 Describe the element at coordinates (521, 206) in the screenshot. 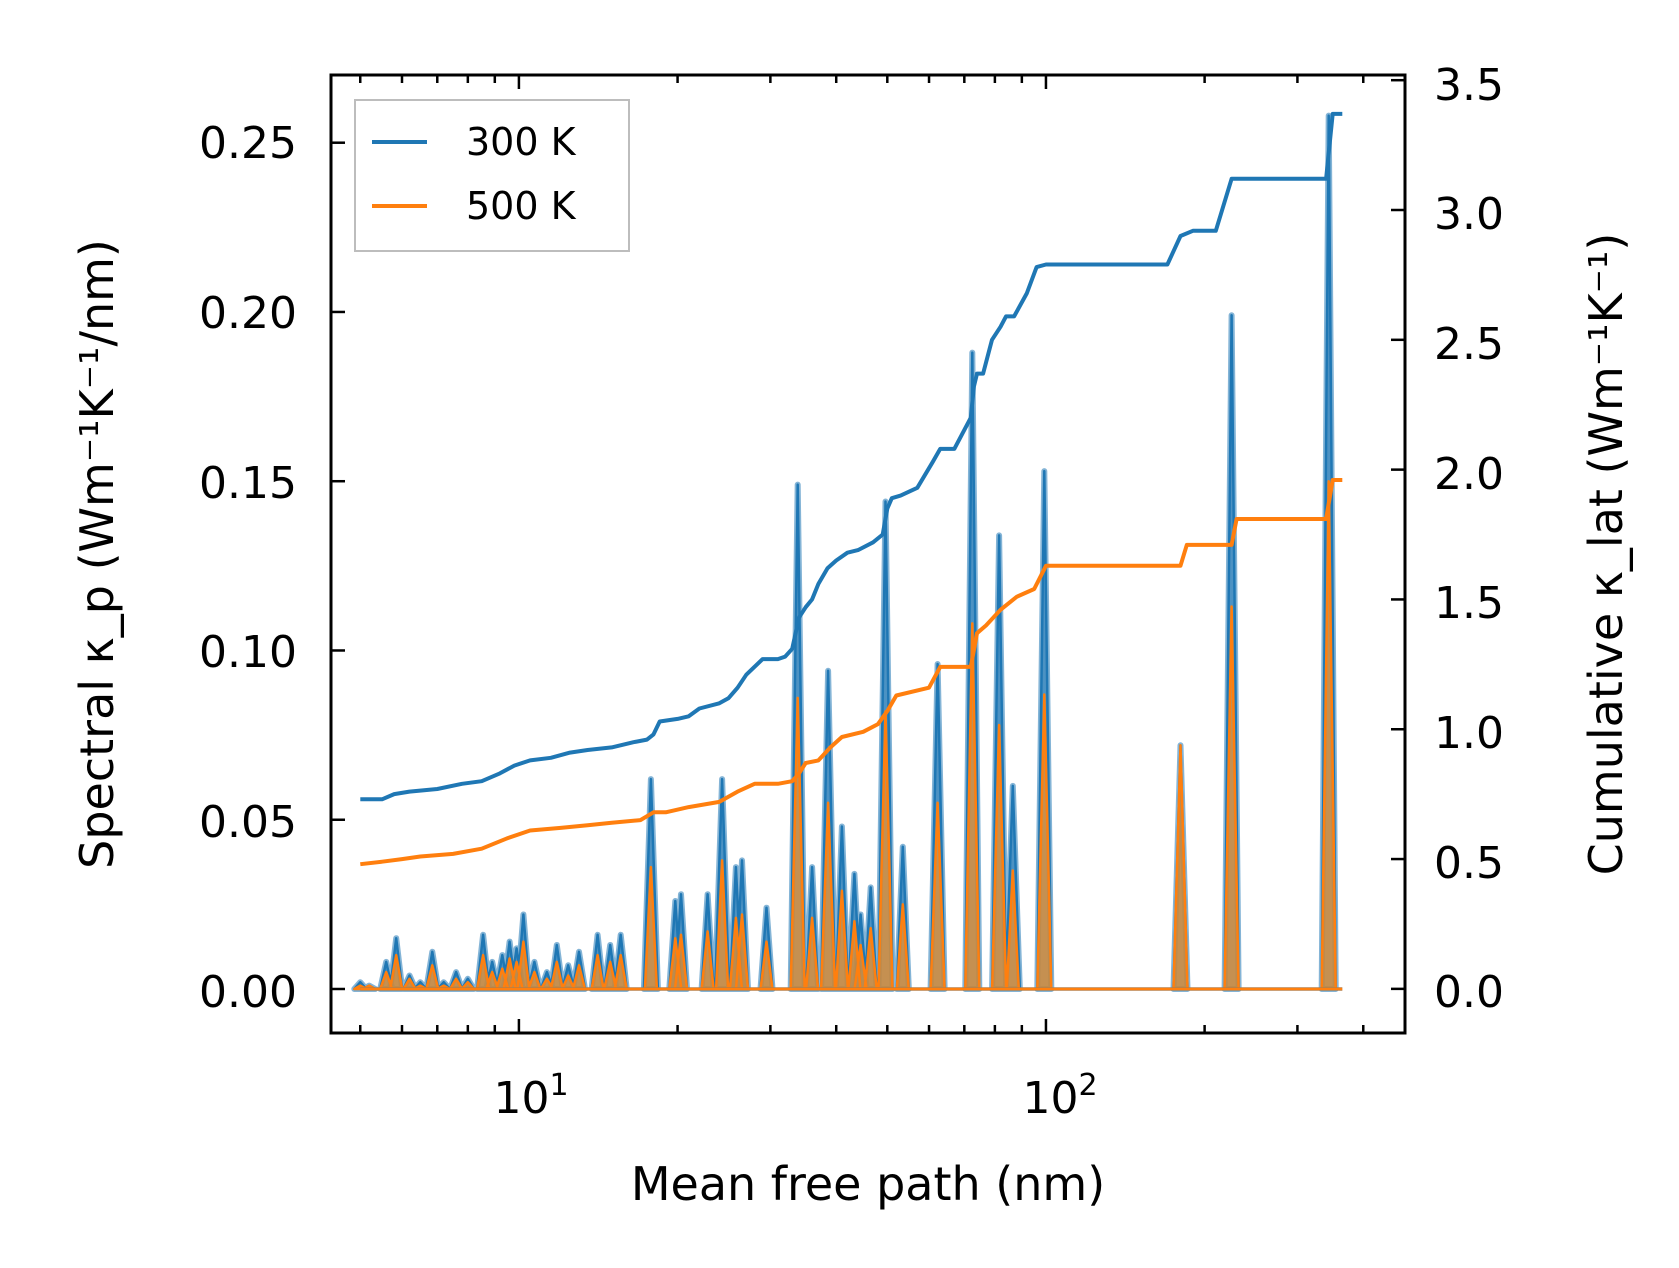

I see `legend-label: 500 K` at that location.